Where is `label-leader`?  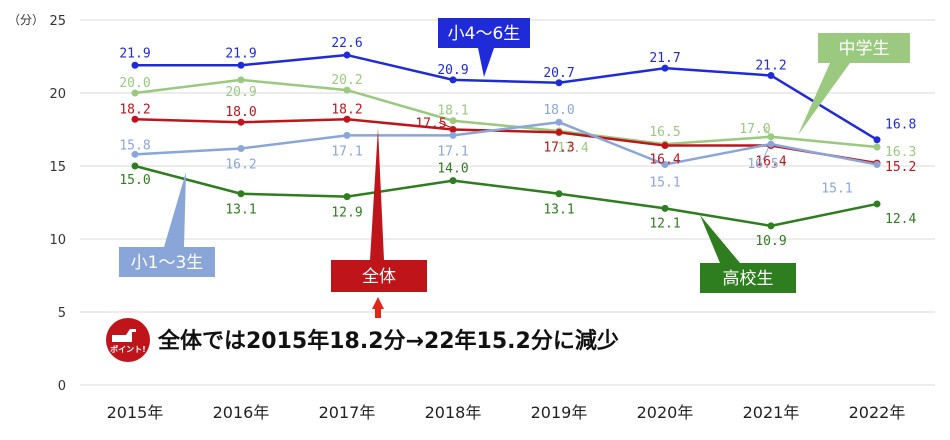
label-leader is located at coordinates (766, 131).